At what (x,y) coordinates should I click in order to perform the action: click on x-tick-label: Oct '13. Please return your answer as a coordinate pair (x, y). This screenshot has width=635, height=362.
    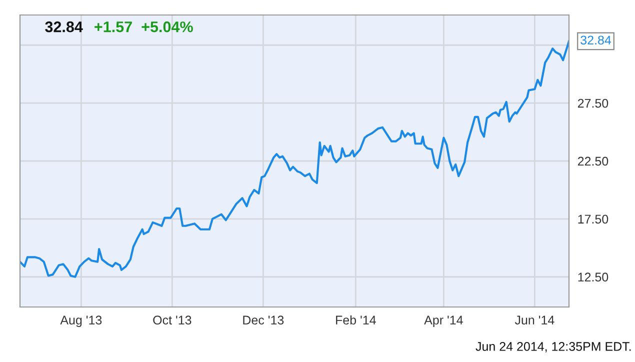
    Looking at the image, I should click on (172, 320).